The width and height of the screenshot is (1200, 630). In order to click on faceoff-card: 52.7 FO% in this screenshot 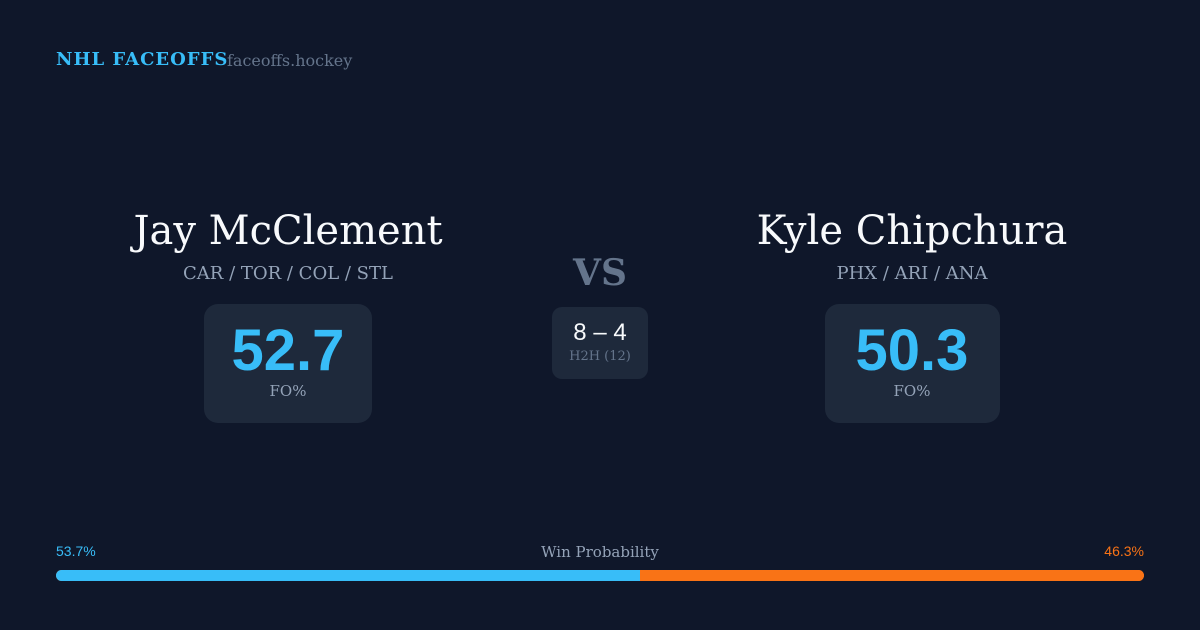, I will do `click(288, 363)`.